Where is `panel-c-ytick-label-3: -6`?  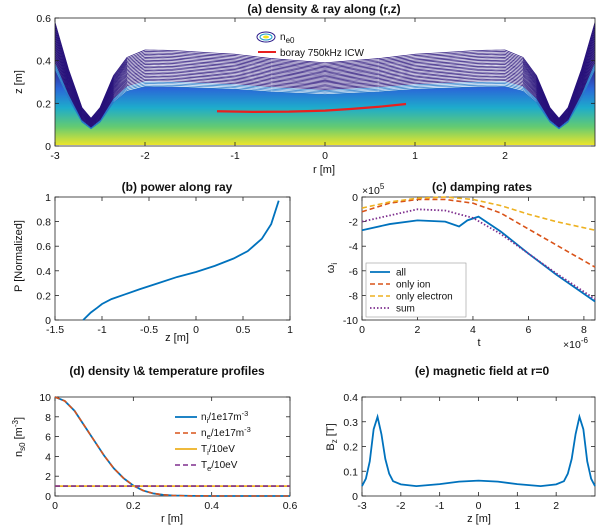 panel-c-ytick-label-3: -6 is located at coordinates (353, 272).